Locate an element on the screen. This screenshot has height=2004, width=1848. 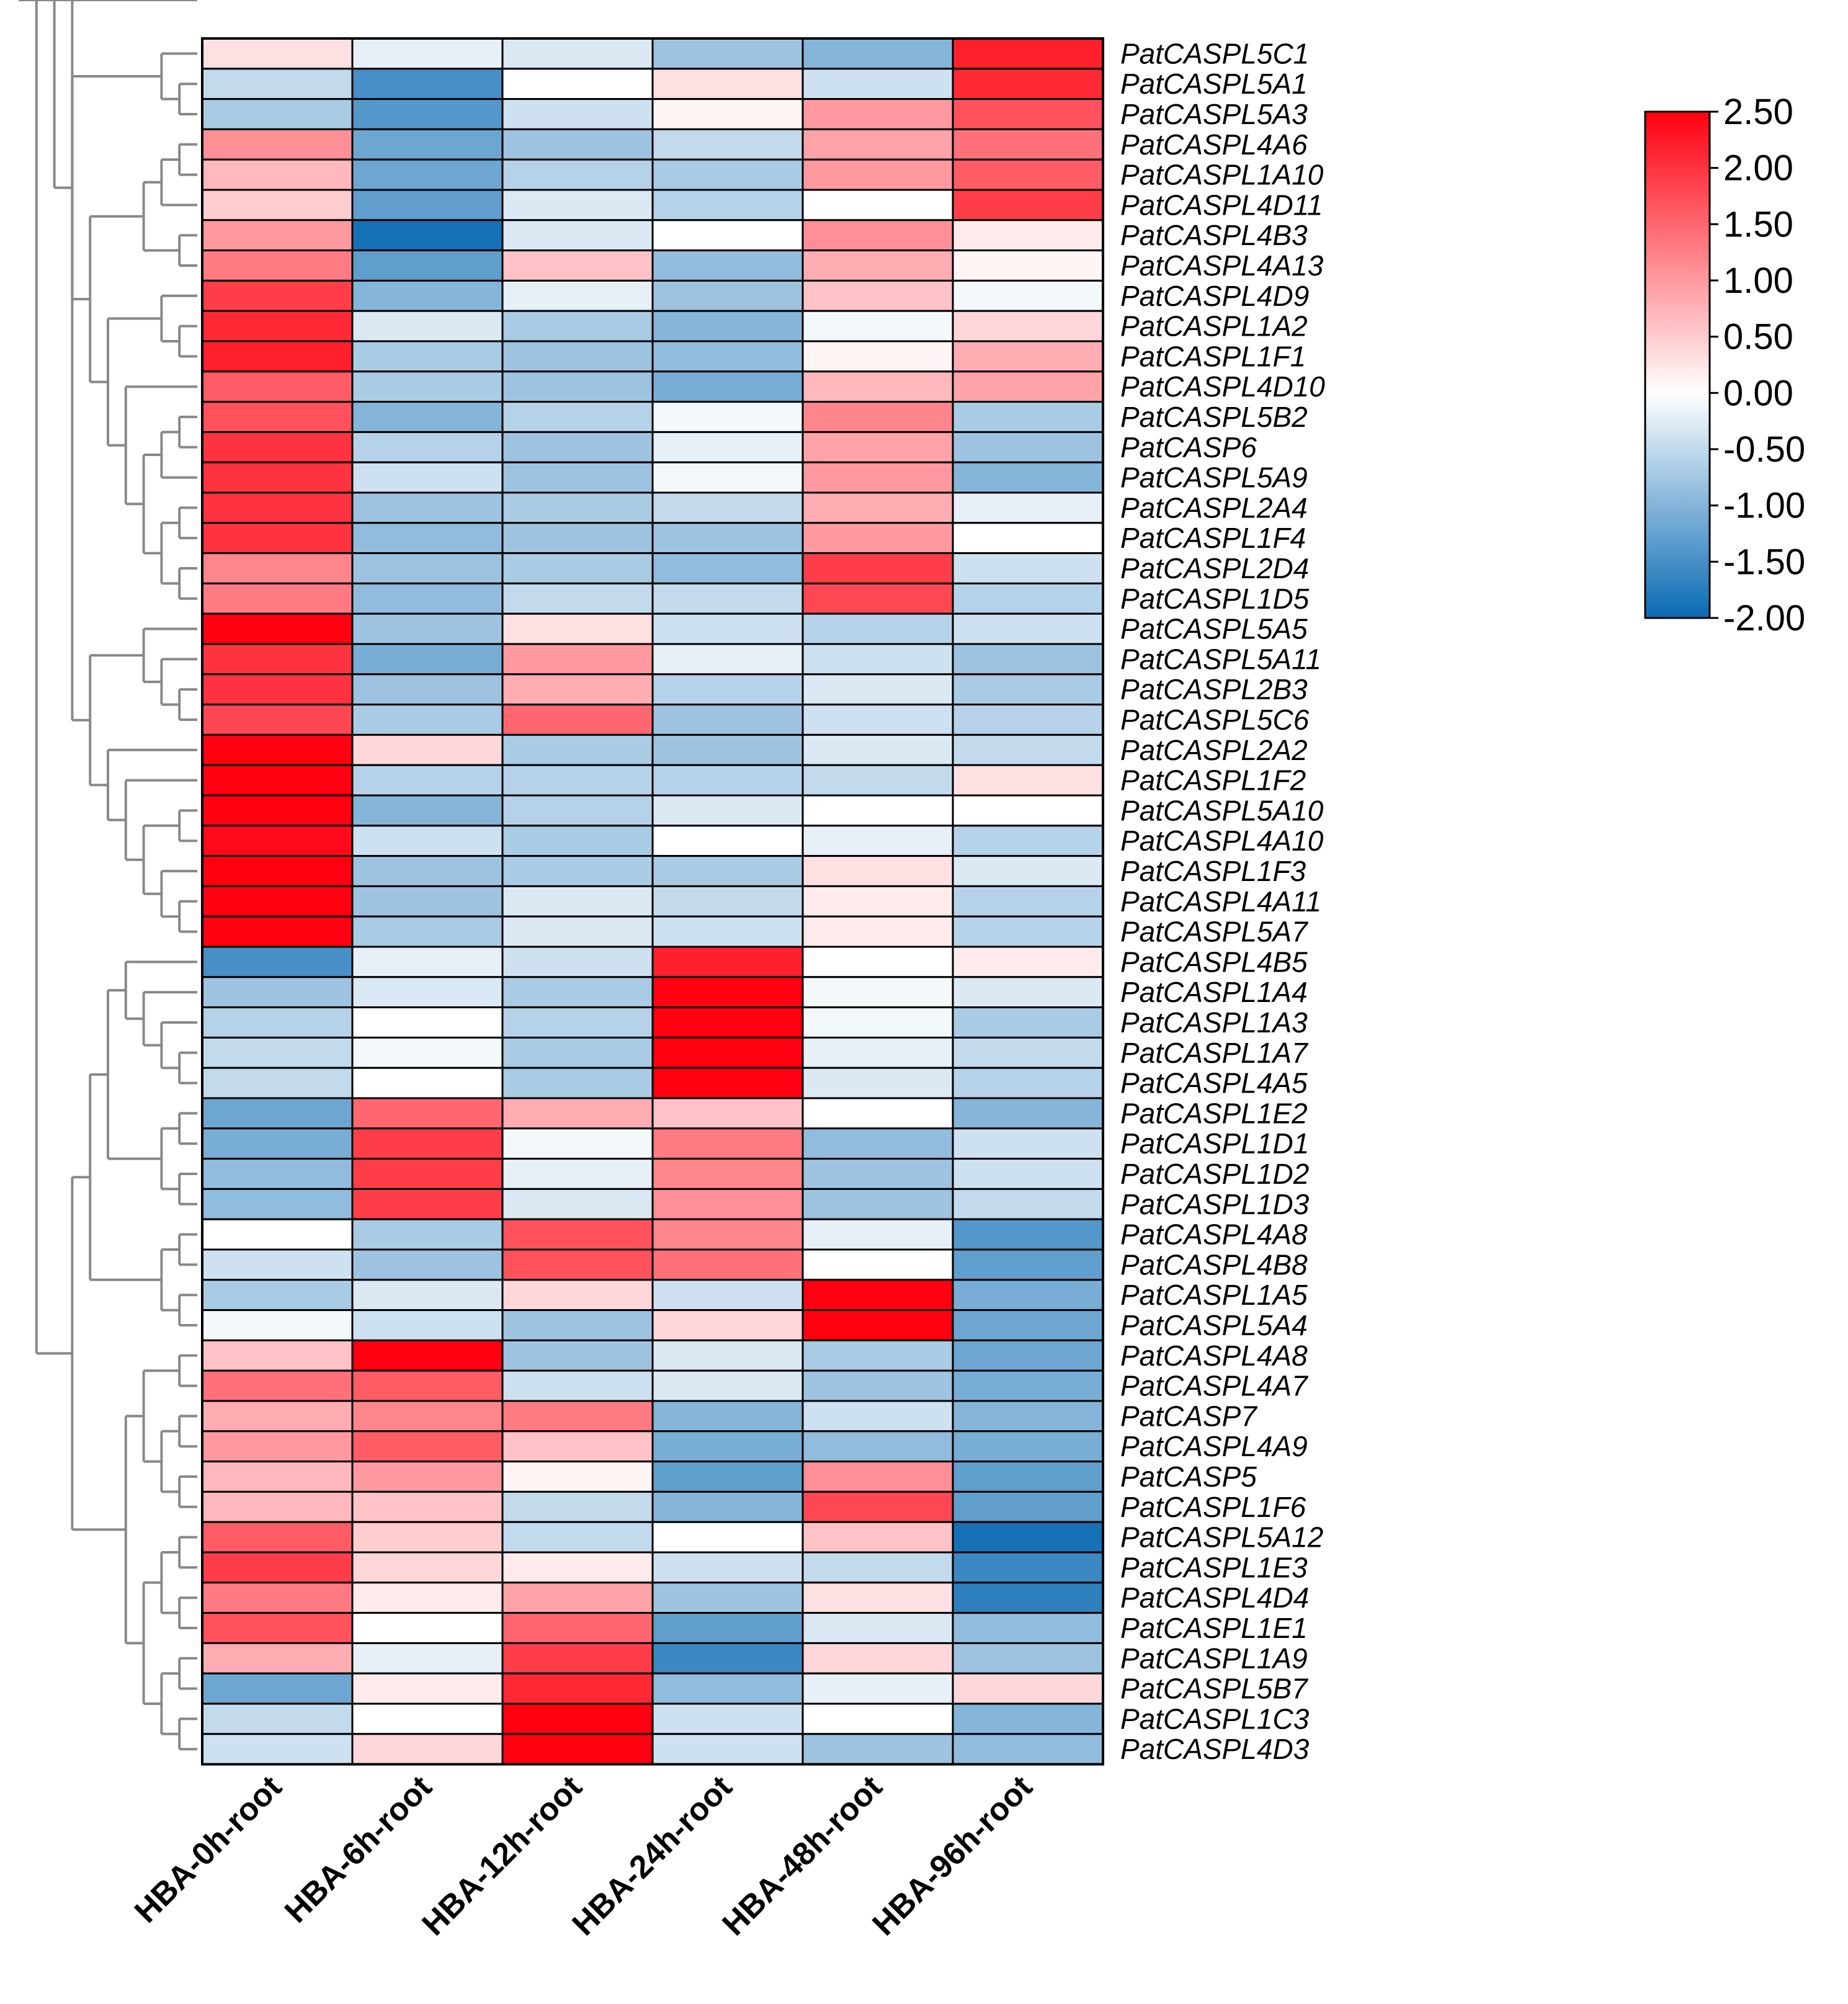
row-label: PatCASPL1F1 is located at coordinates (1213, 356).